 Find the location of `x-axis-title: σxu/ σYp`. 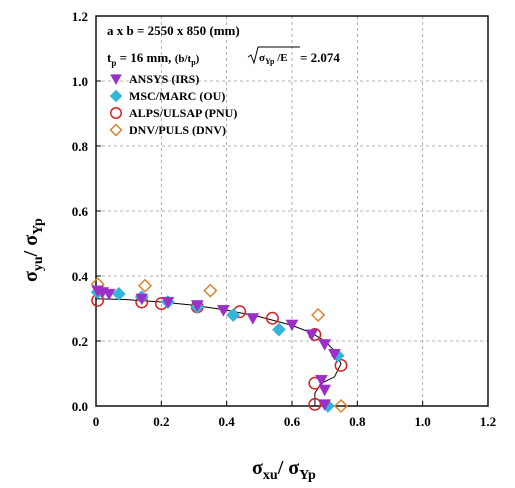

x-axis-title: σxu/ σYp is located at coordinates (284, 470).